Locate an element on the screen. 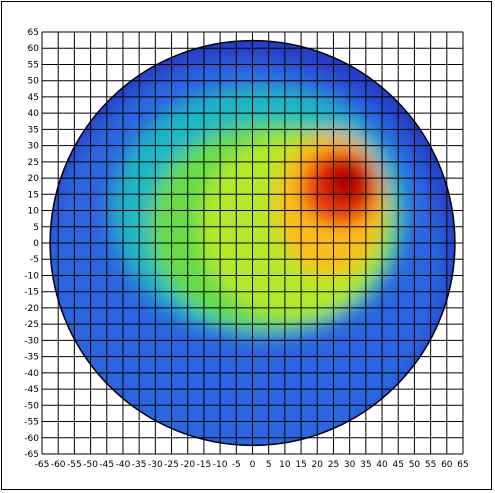 This screenshot has height=493, width=495. y-tick-label: 35 is located at coordinates (33, 130).